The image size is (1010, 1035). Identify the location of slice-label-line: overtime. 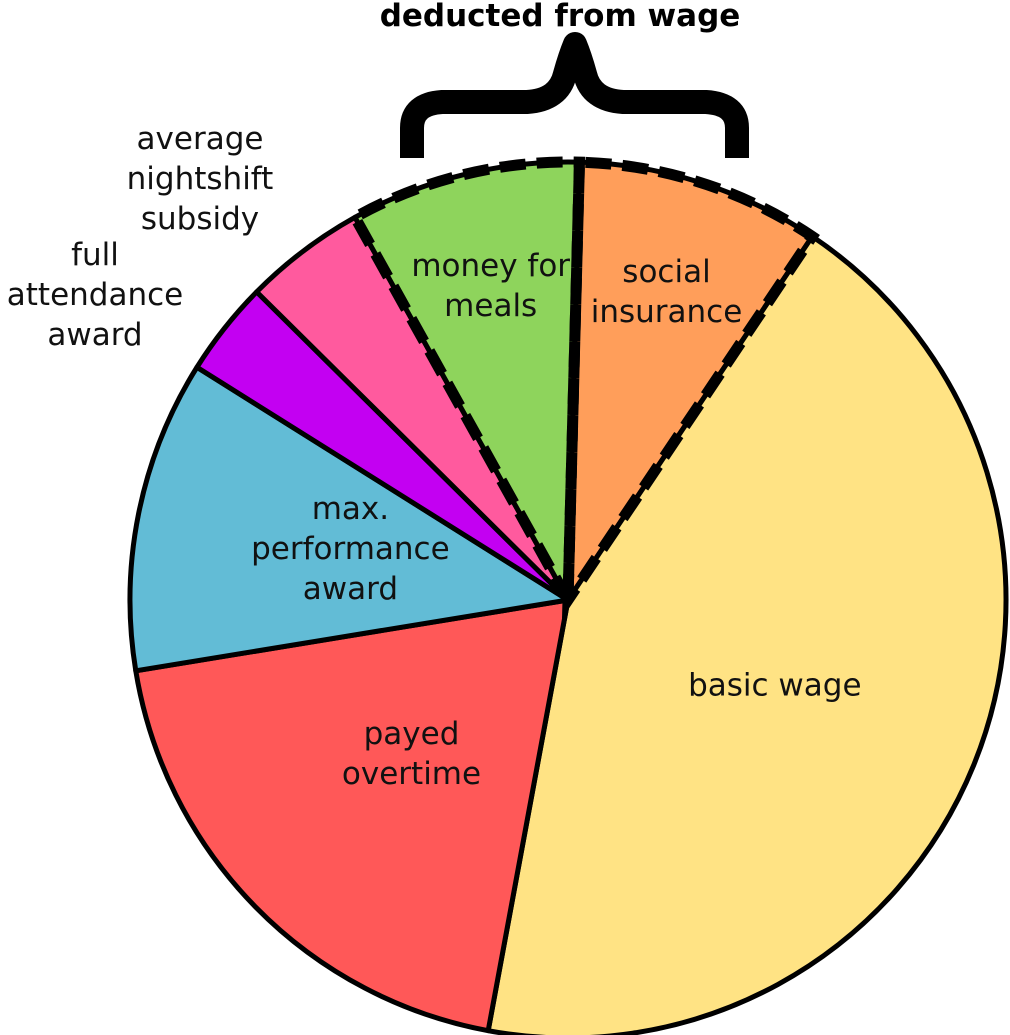
(411, 774).